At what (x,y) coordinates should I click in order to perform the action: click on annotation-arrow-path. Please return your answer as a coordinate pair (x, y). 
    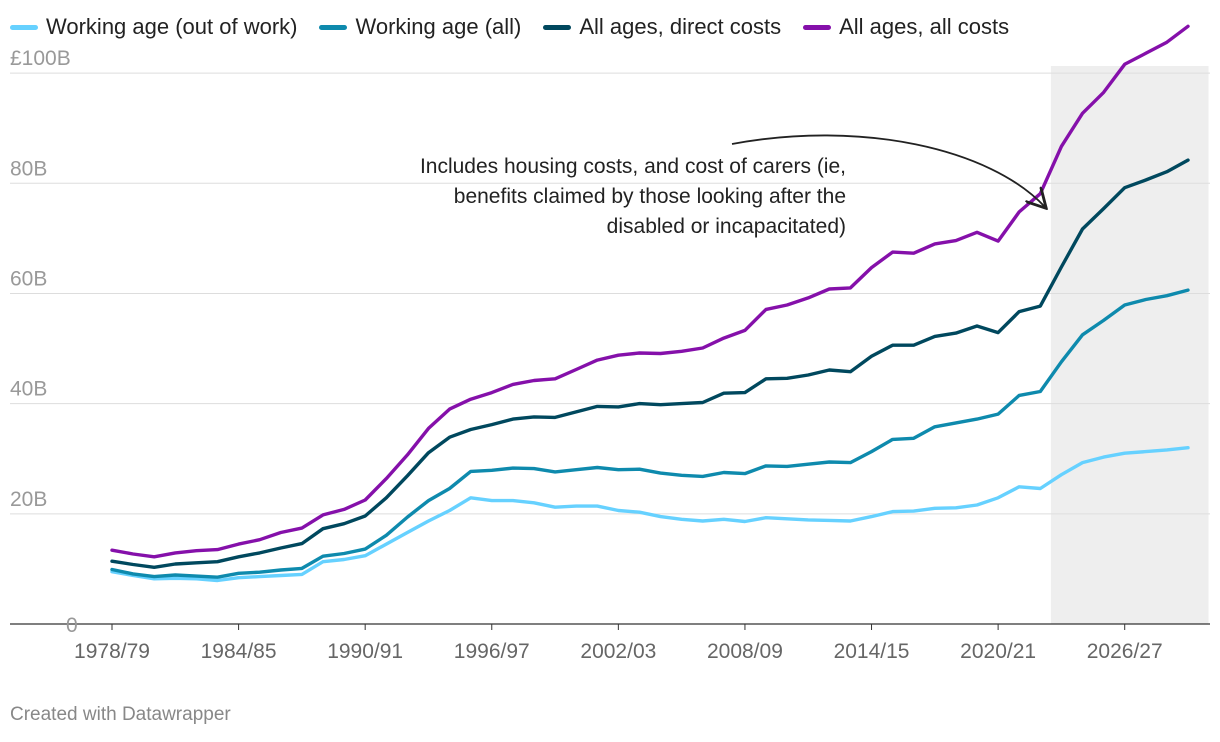
    Looking at the image, I should click on (888, 170).